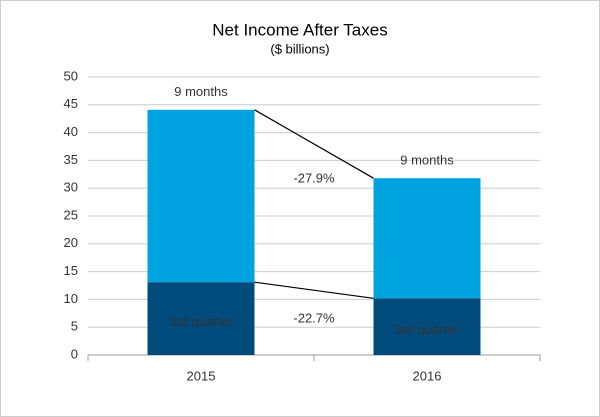  Describe the element at coordinates (71, 187) in the screenshot. I see `y-tick-label: 30` at that location.